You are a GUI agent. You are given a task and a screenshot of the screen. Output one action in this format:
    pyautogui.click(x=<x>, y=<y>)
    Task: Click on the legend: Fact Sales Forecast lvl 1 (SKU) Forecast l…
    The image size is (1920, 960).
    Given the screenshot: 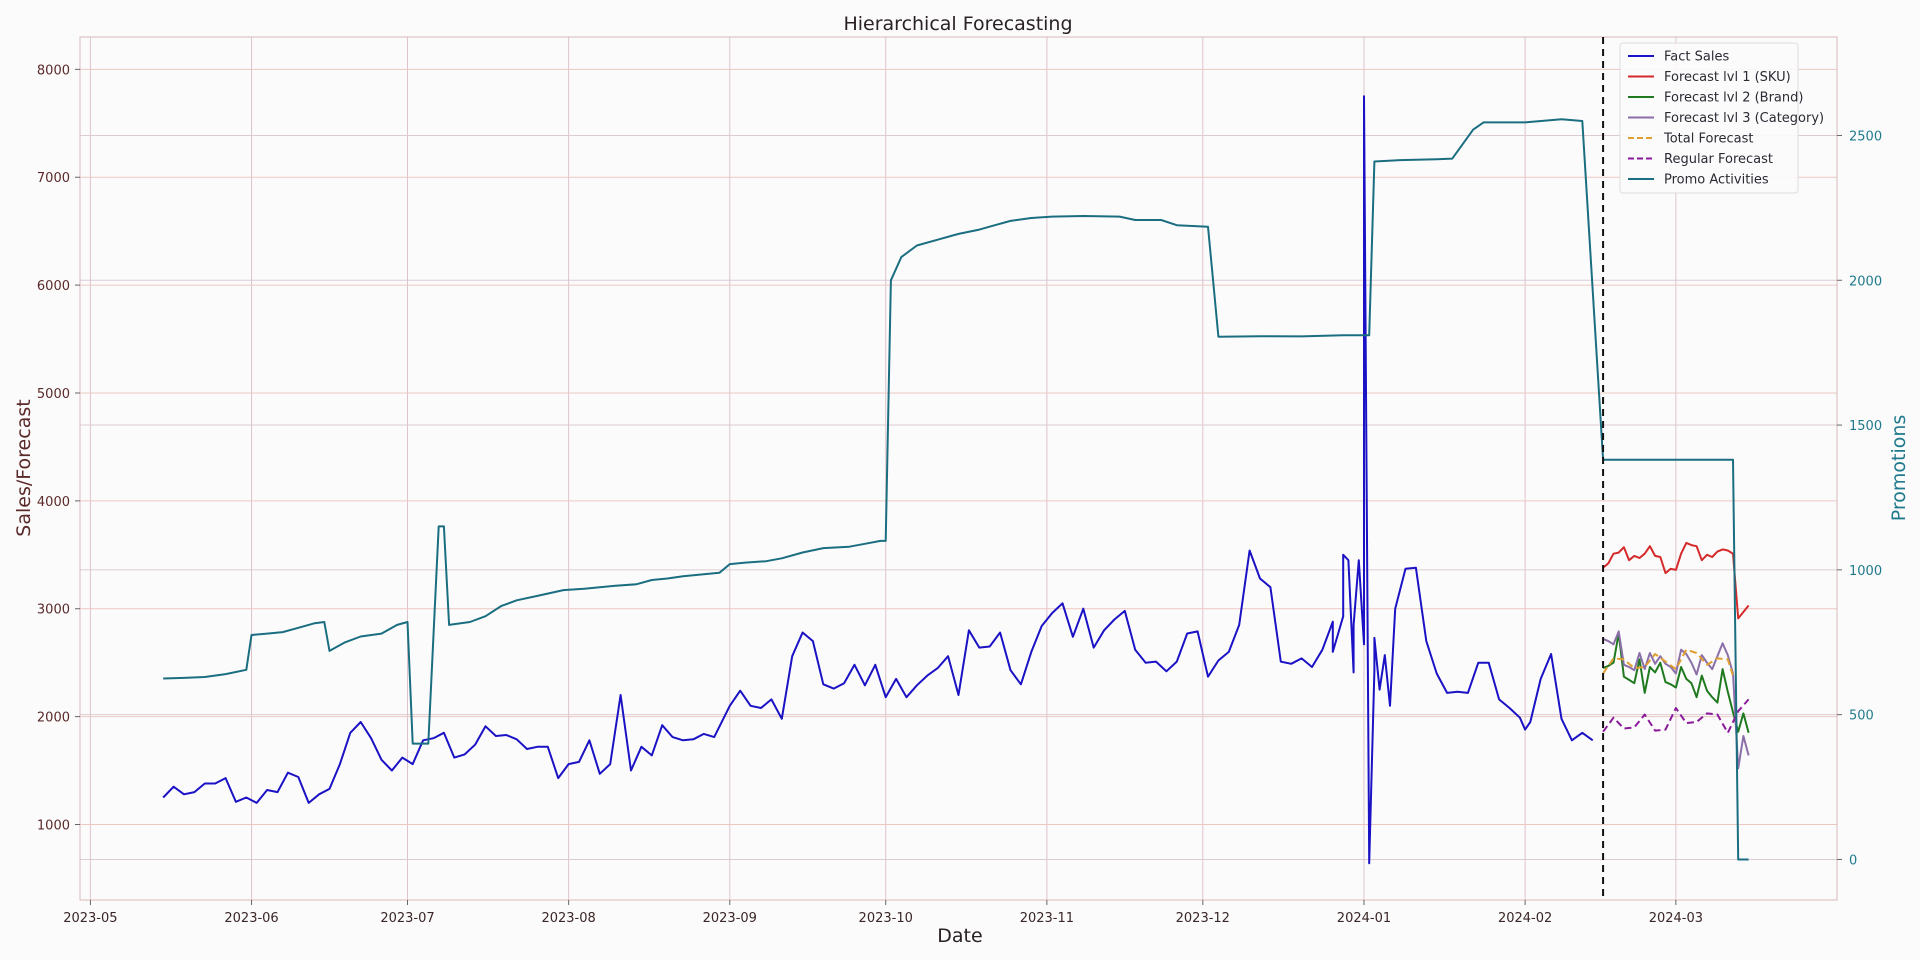 What is the action you would take?
    pyautogui.click(x=1721, y=118)
    